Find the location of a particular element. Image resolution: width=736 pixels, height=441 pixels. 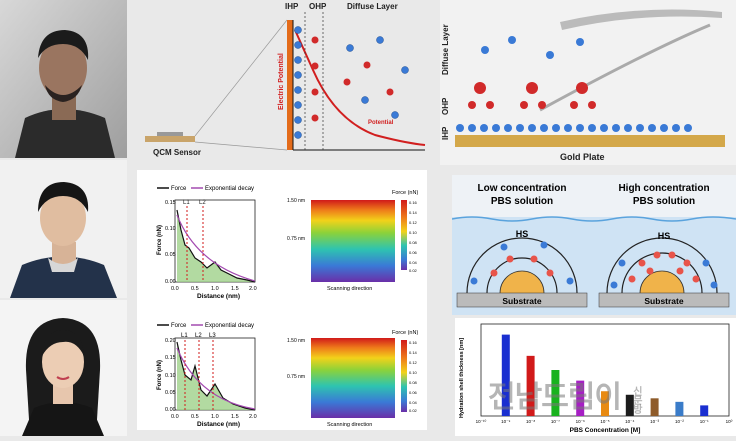

label-diffuse-layer: Diffuse Layer is located at coordinates (372, 6).